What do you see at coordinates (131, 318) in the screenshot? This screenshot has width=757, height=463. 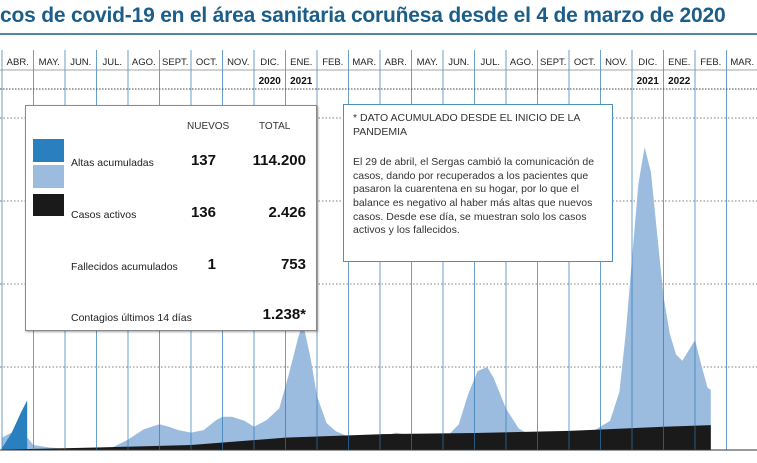 I see `legend-label-contagios: Contagios últimos 14 días` at bounding box center [131, 318].